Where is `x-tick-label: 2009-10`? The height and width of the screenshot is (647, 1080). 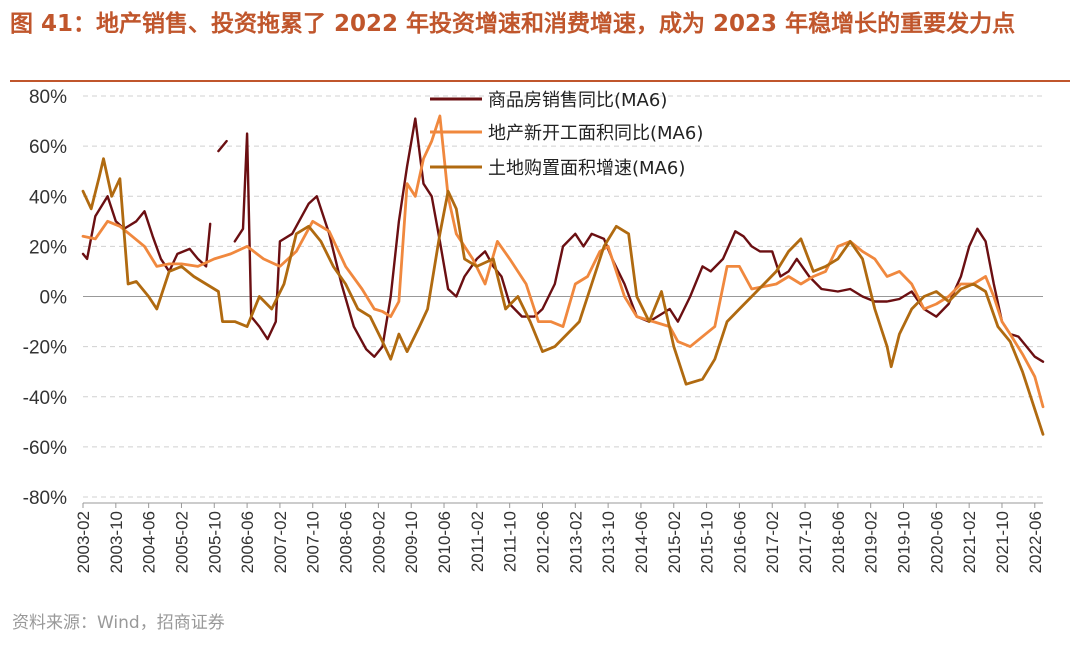
x-tick-label: 2009-10 is located at coordinates (411, 542).